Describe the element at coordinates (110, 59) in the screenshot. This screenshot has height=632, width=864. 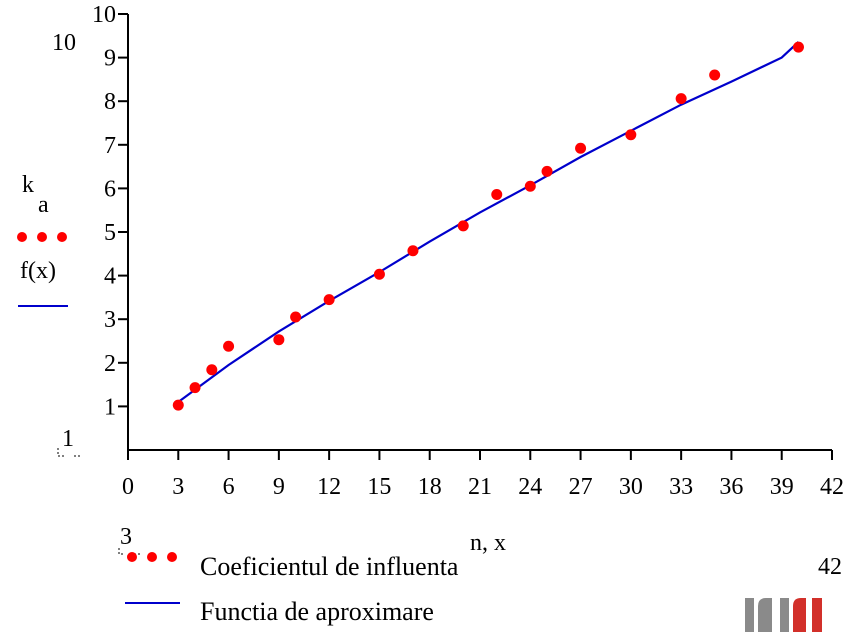
I see `y-tick-label: 9` at that location.